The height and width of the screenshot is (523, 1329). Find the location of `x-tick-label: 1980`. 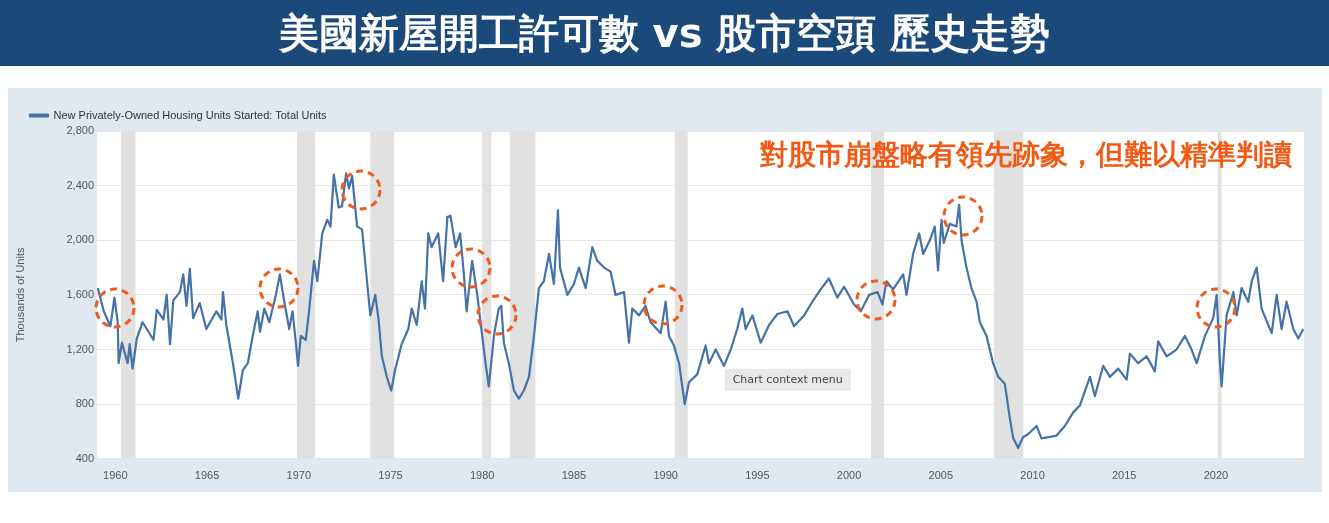

x-tick-label: 1980 is located at coordinates (482, 475).